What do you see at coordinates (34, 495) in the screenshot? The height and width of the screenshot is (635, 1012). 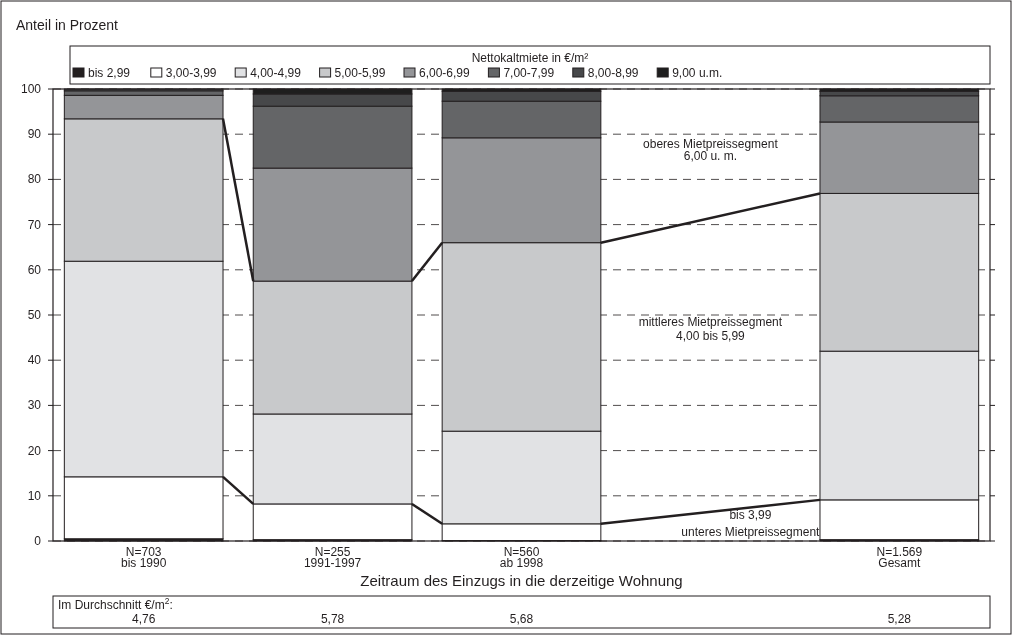 I see `y-tick-label: 10` at bounding box center [34, 495].